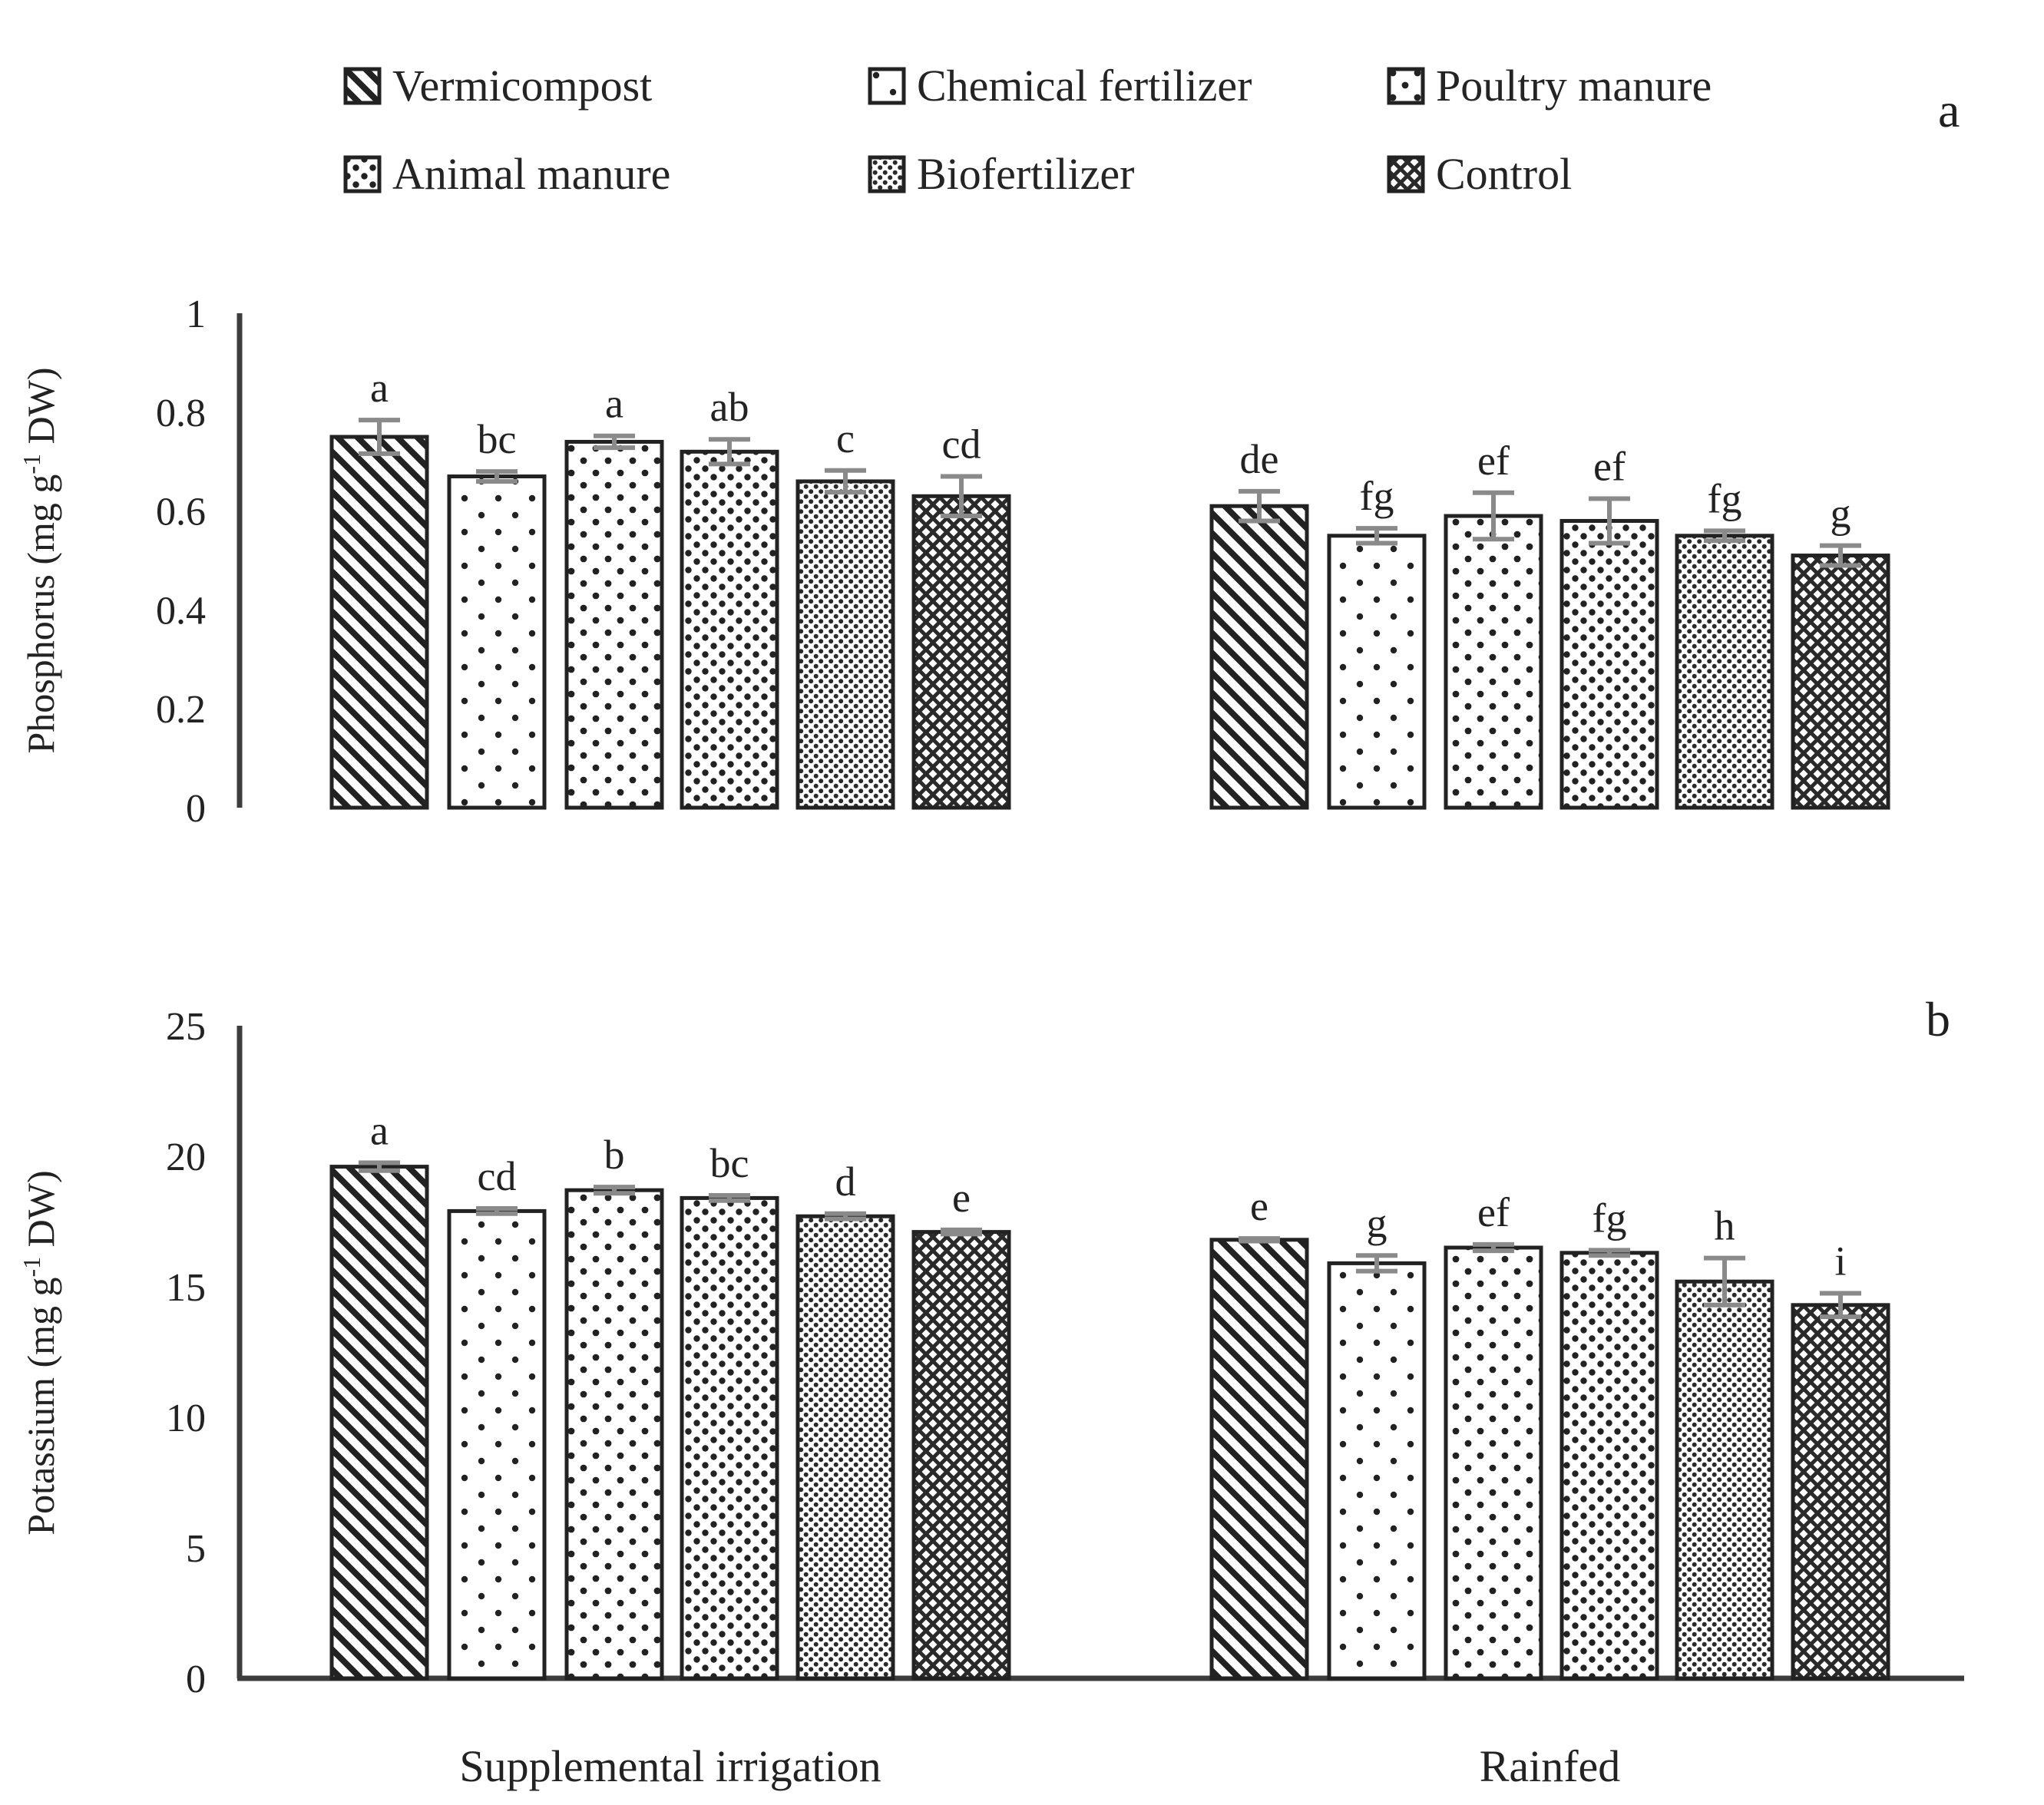 This screenshot has height=1805, width=2044. Describe the element at coordinates (845, 1182) in the screenshot. I see `significance-letter: d` at that location.